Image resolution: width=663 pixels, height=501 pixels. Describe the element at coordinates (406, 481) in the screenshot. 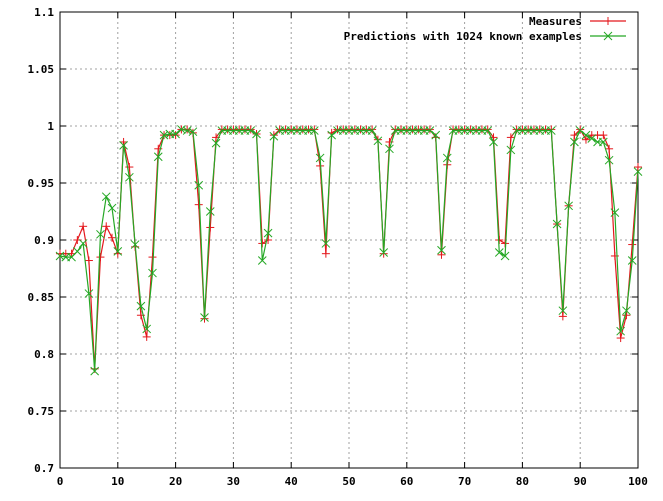

I see `x-tick-label: 60` at that location.